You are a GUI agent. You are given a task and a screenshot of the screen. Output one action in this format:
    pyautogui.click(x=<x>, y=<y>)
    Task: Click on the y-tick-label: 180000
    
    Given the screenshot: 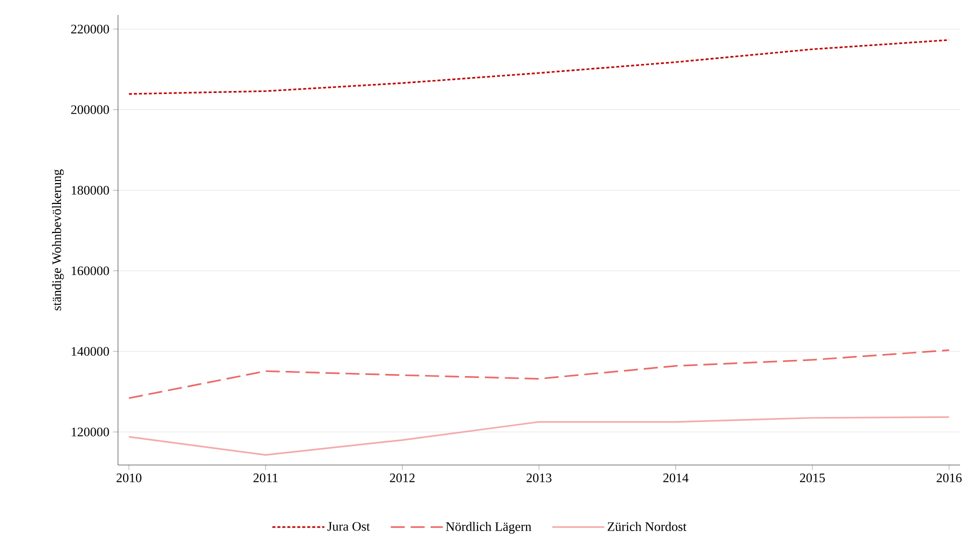 What is the action you would take?
    pyautogui.click(x=90, y=190)
    